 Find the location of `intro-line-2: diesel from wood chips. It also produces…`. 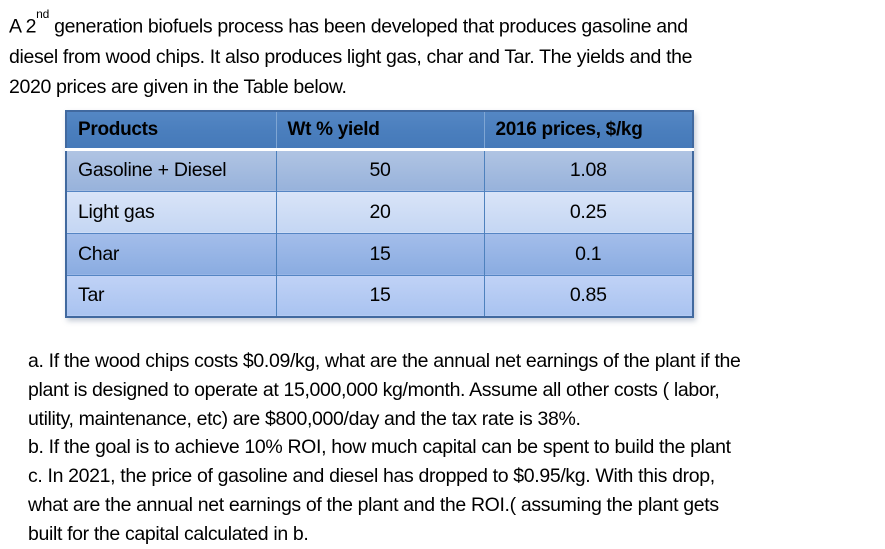

intro-line-2: diesel from wood chips. It also produces… is located at coordinates (351, 56).